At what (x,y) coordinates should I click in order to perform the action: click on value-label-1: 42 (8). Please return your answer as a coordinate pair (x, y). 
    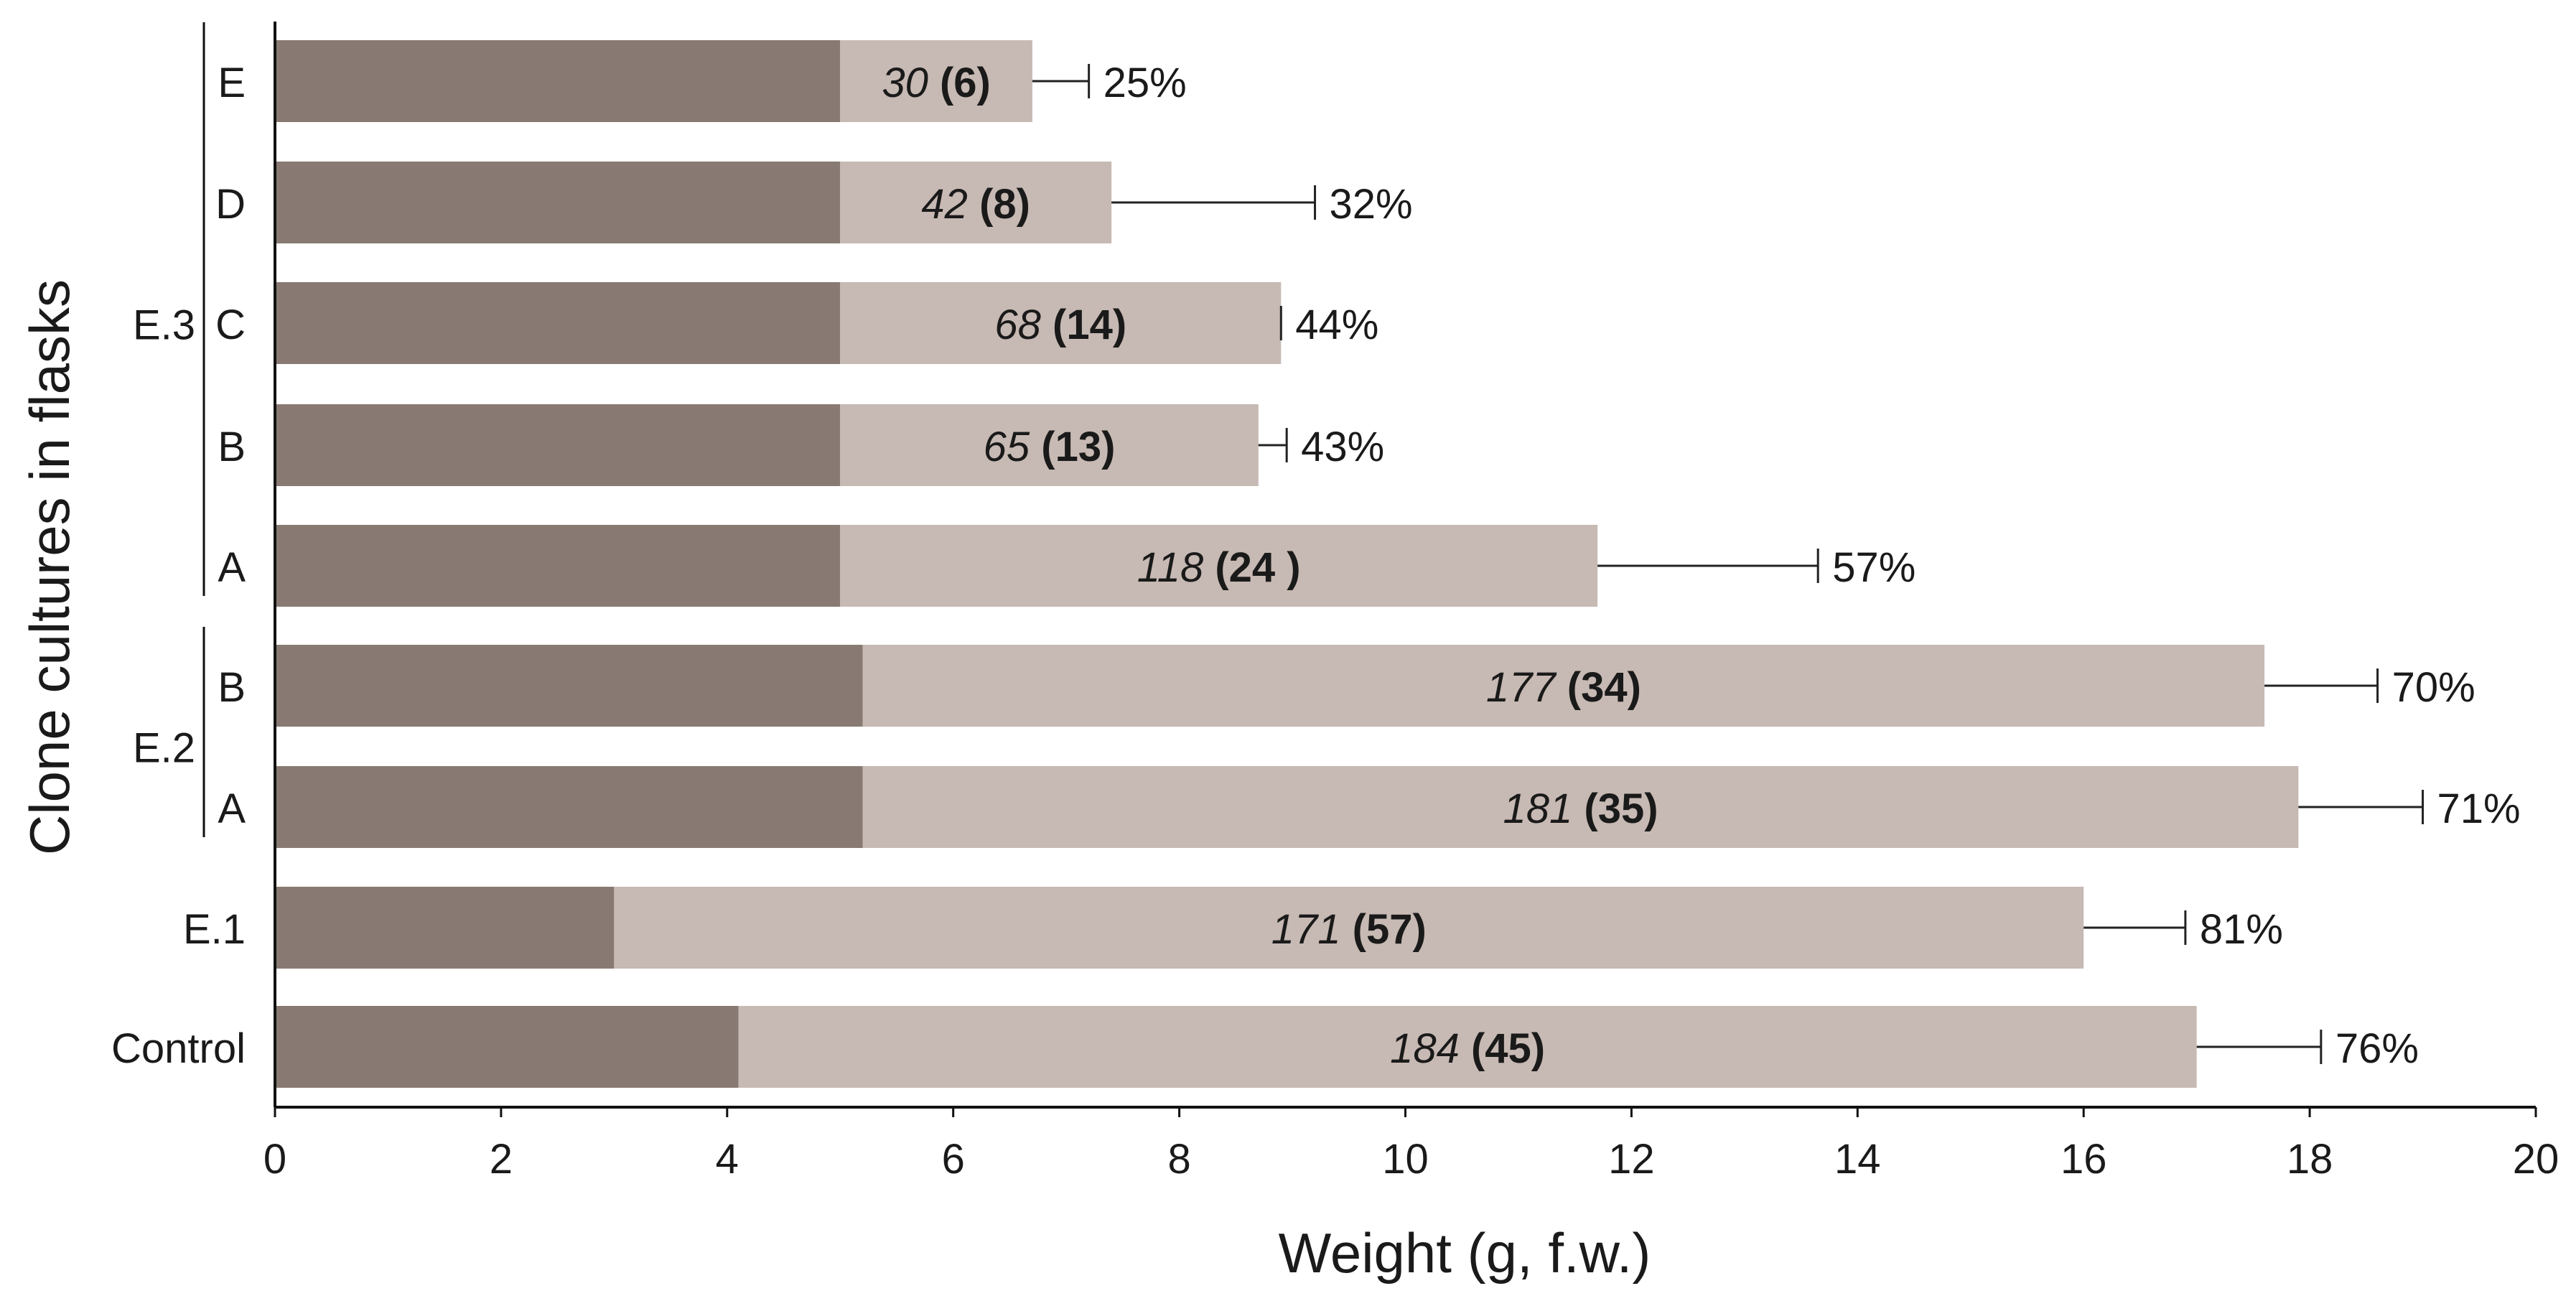
    Looking at the image, I should click on (975, 204).